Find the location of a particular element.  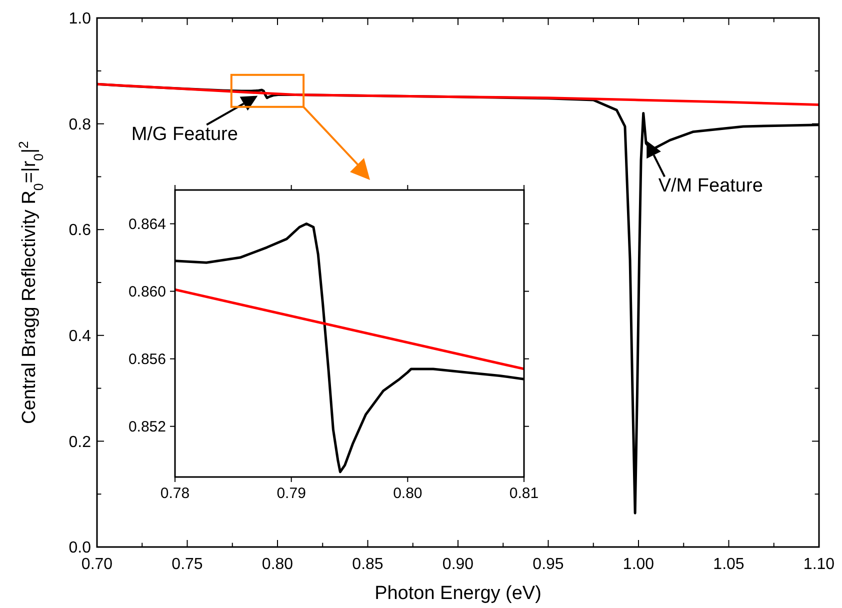

x-tick-label: 0.95 is located at coordinates (548, 564).